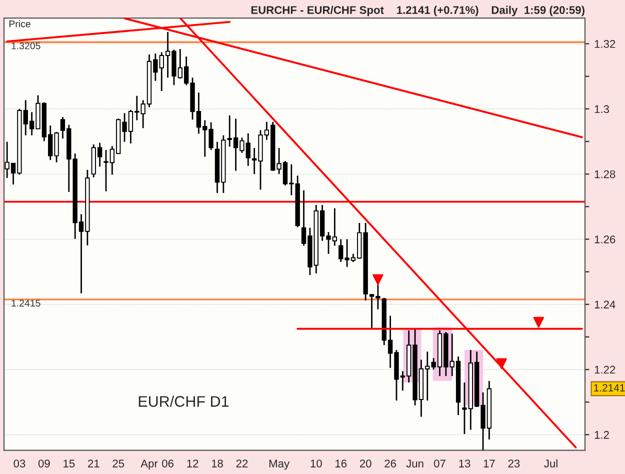 The image size is (625, 474). I want to click on x-tick-label: 16, so click(341, 464).